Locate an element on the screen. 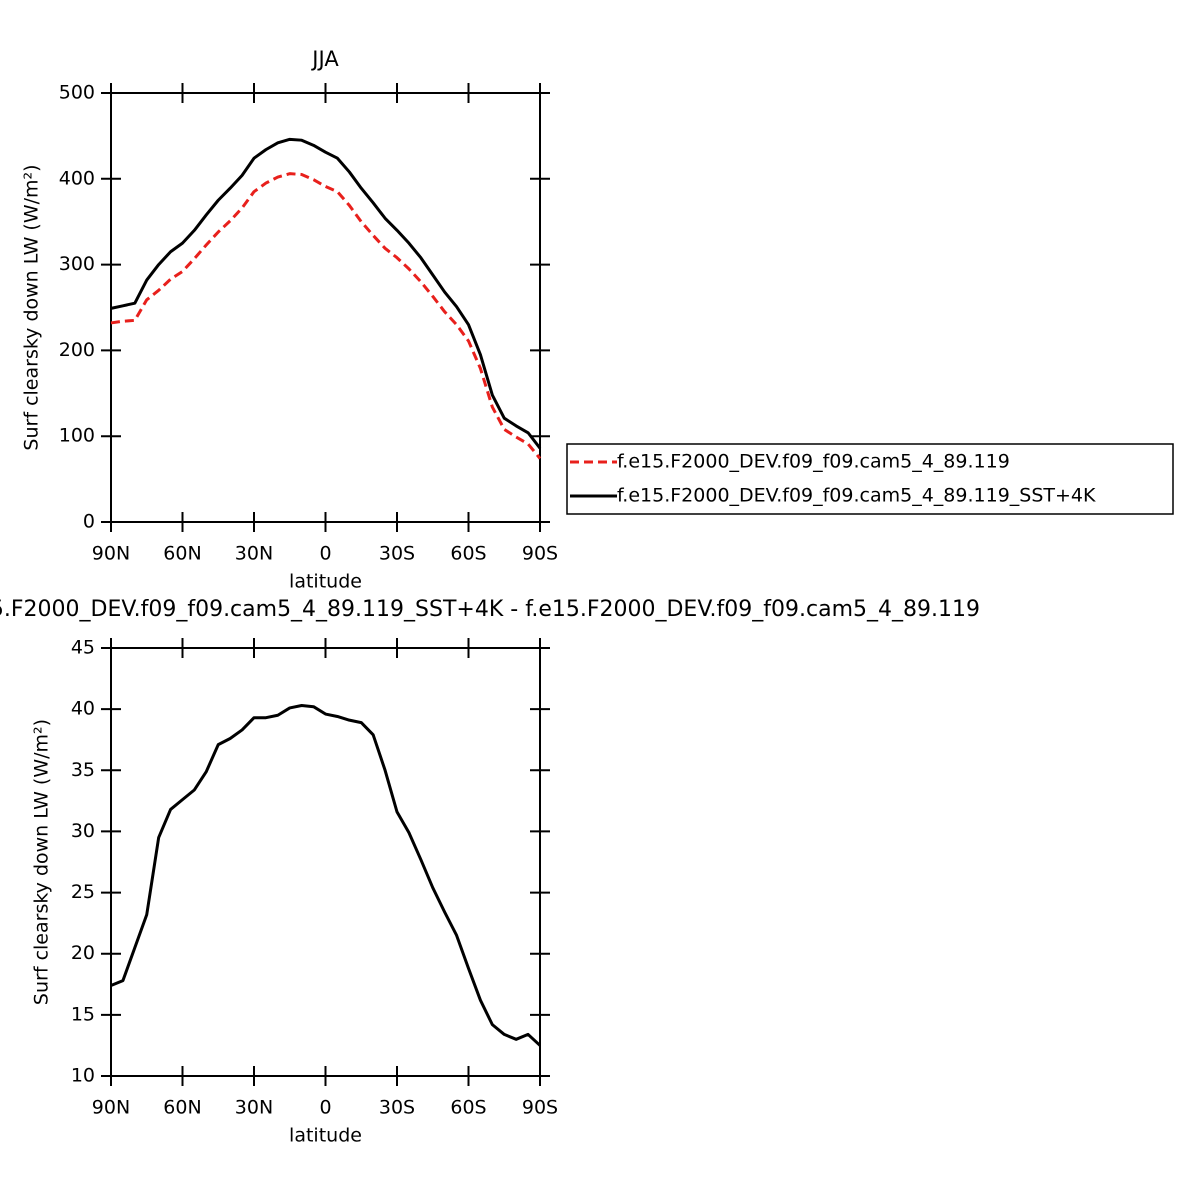 The width and height of the screenshot is (1191, 1191). y-tick-label: 400 is located at coordinates (77, 178).